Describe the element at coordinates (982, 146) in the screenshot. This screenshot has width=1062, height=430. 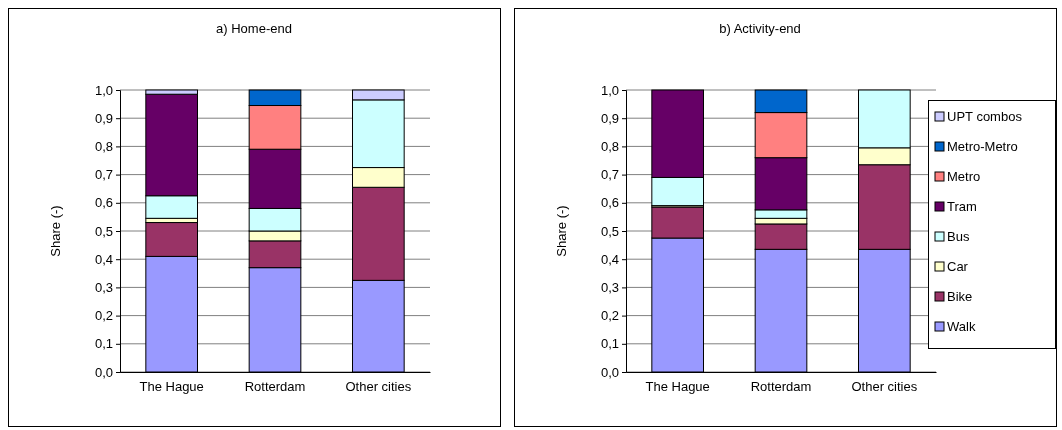
I see `legend-label: Metro-Metro` at that location.